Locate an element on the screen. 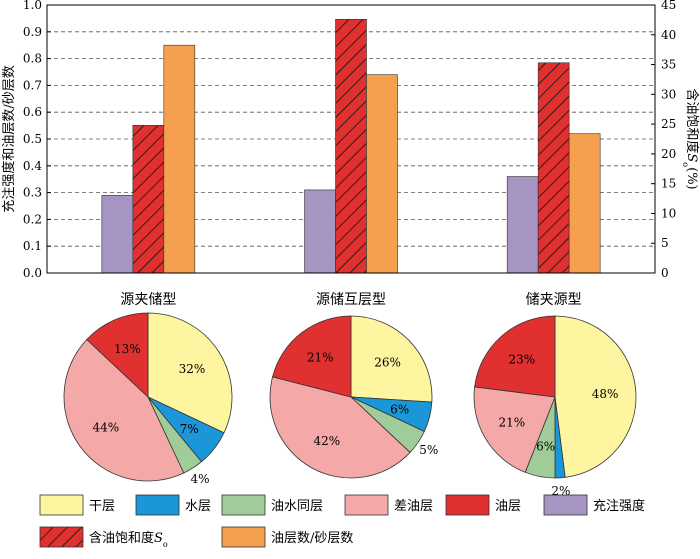 Image resolution: width=700 pixels, height=559 pixels. pie-label: 48% is located at coordinates (605, 394).